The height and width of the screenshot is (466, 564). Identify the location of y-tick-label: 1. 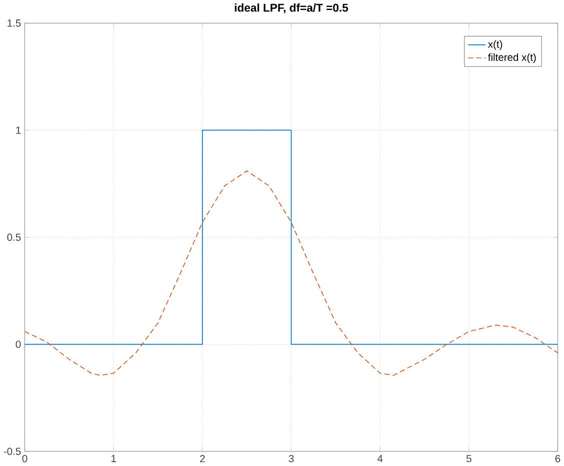
(18, 130).